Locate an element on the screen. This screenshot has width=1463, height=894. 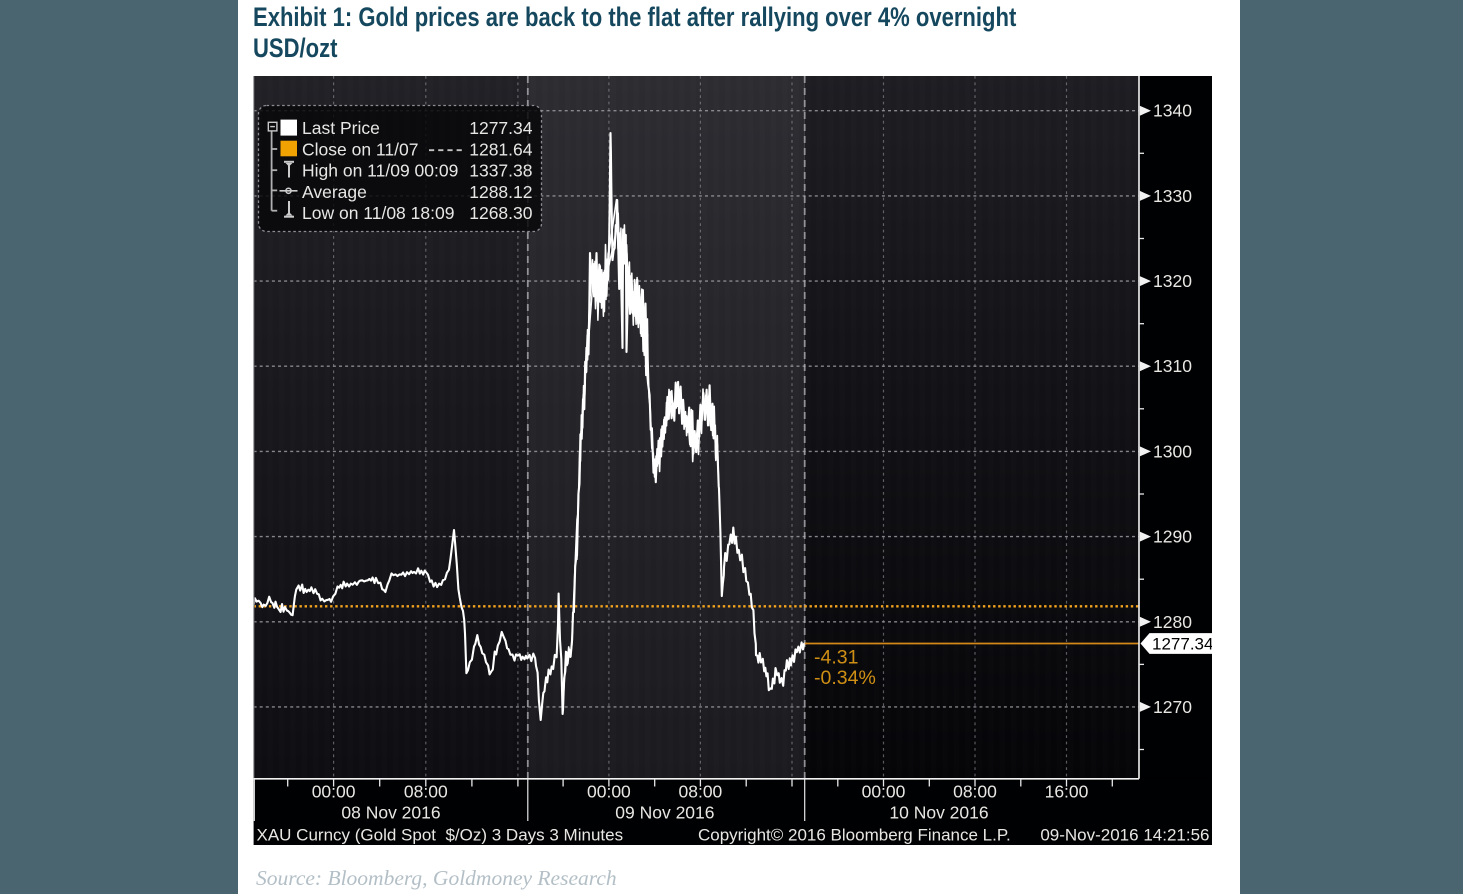
svg-text: High on 11/09 00:09 is located at coordinates (380, 171).